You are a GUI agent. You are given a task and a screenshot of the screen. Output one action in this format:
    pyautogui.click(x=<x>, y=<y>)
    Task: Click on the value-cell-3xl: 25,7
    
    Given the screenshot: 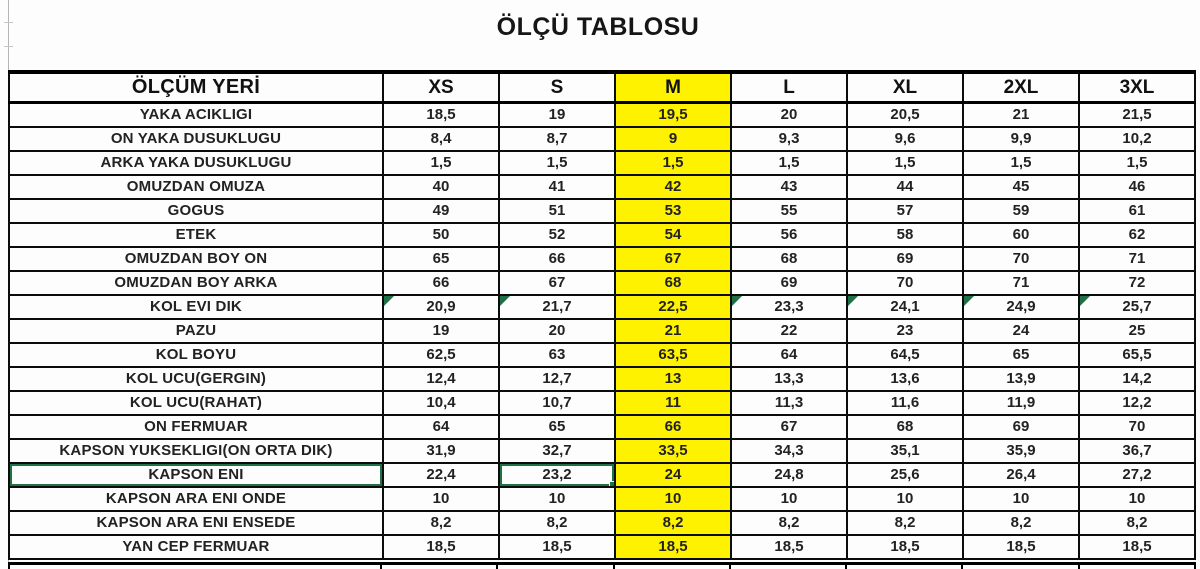 What is the action you would take?
    pyautogui.click(x=1137, y=306)
    